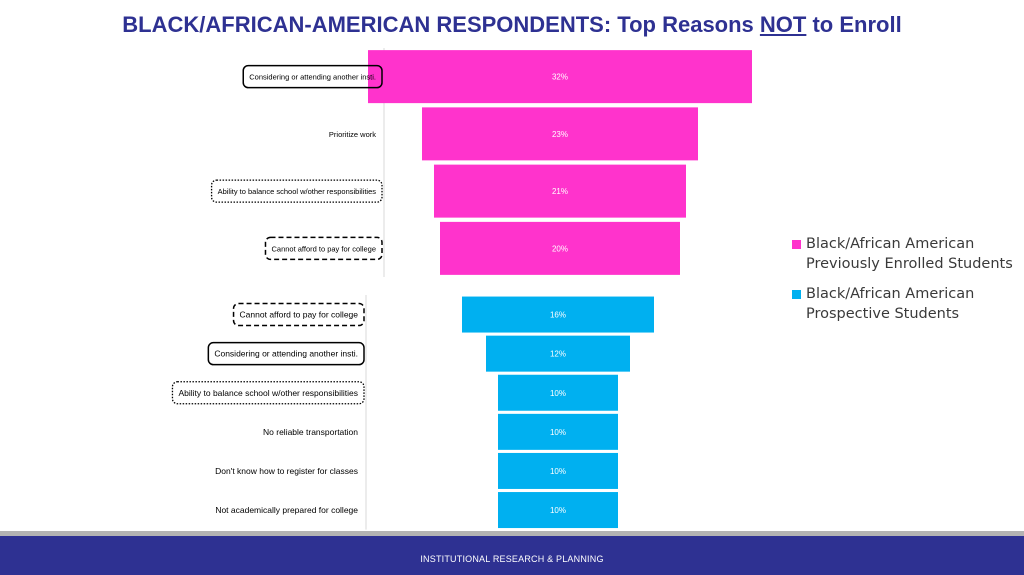 This screenshot has height=575, width=1024. What do you see at coordinates (796, 294) in the screenshot?
I see `legend-swatch-prospective` at bounding box center [796, 294].